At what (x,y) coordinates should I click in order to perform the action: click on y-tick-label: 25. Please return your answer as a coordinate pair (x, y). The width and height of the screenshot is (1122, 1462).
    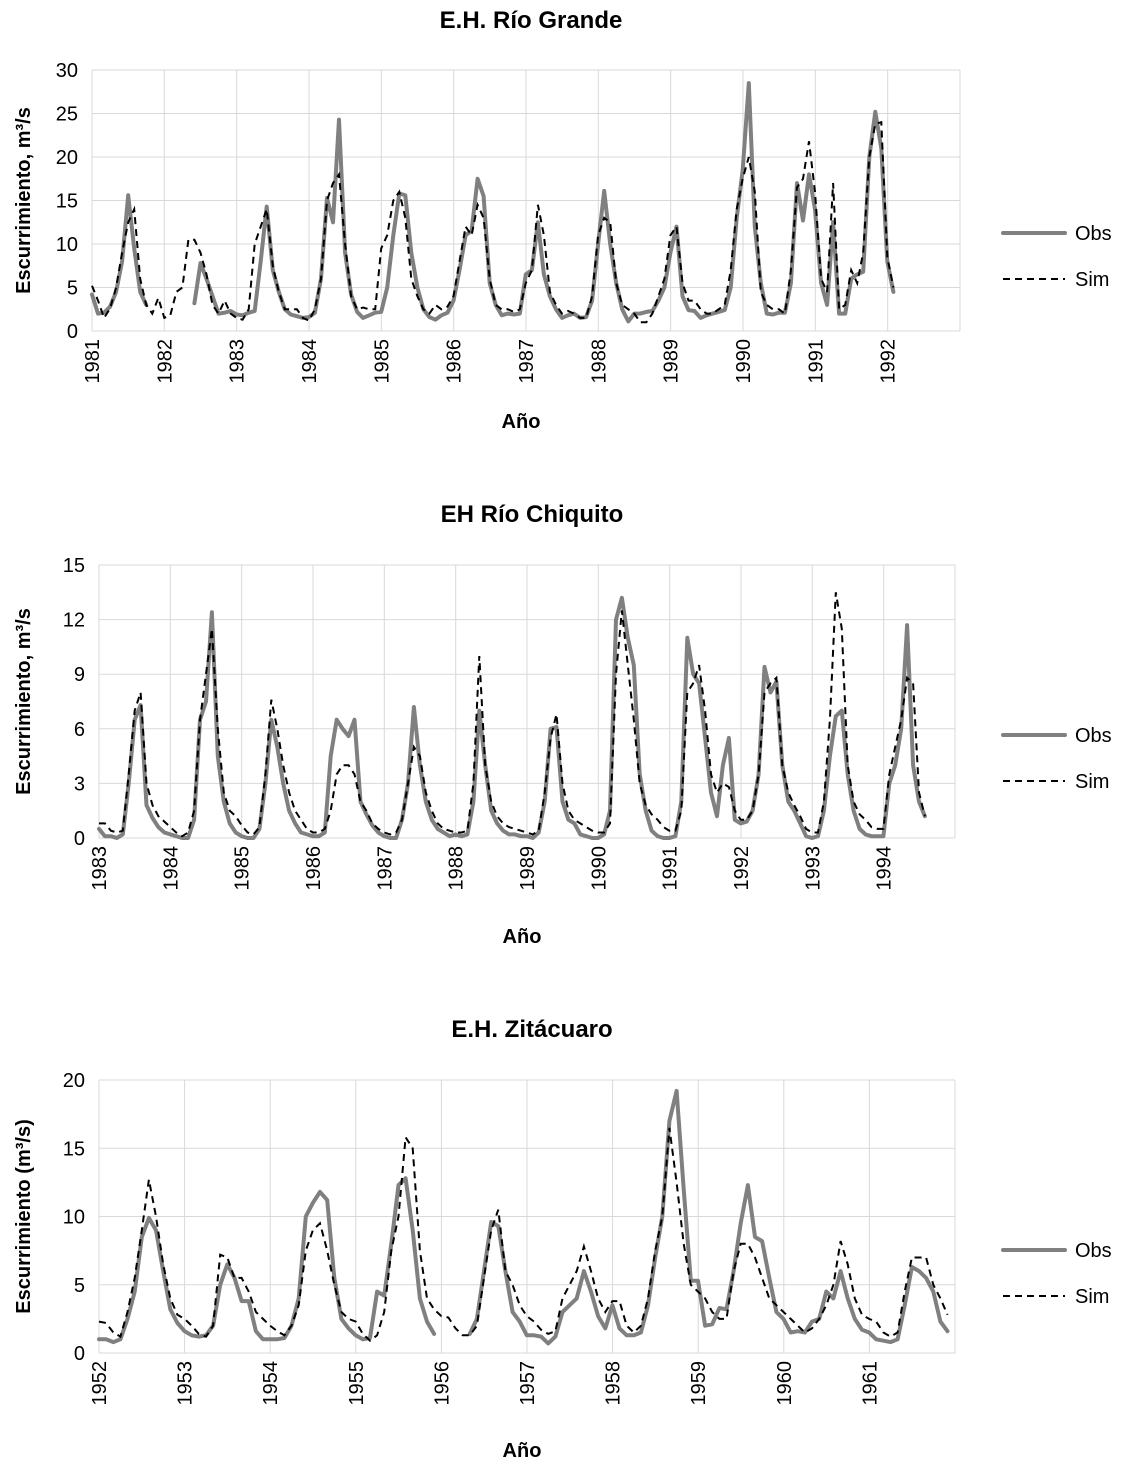
    Looking at the image, I should click on (67, 115).